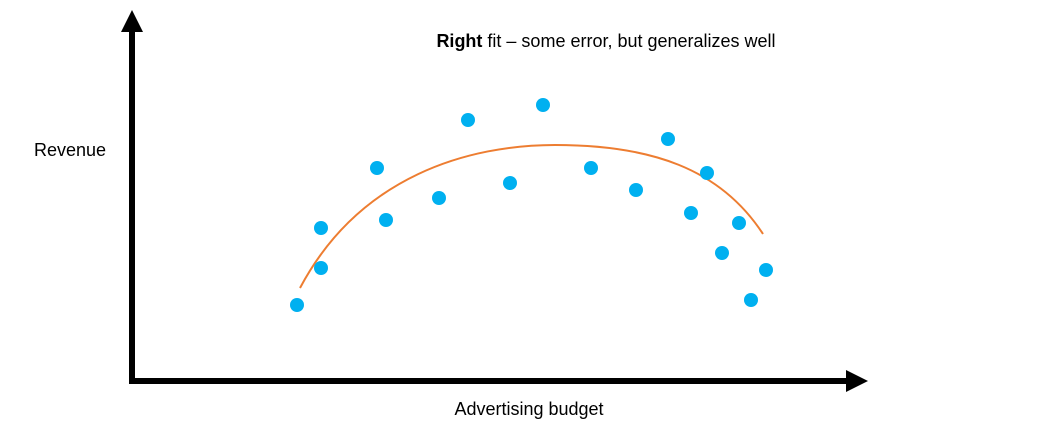 The width and height of the screenshot is (1060, 433). I want to click on y-axis-label: Revenue, so click(70, 150).